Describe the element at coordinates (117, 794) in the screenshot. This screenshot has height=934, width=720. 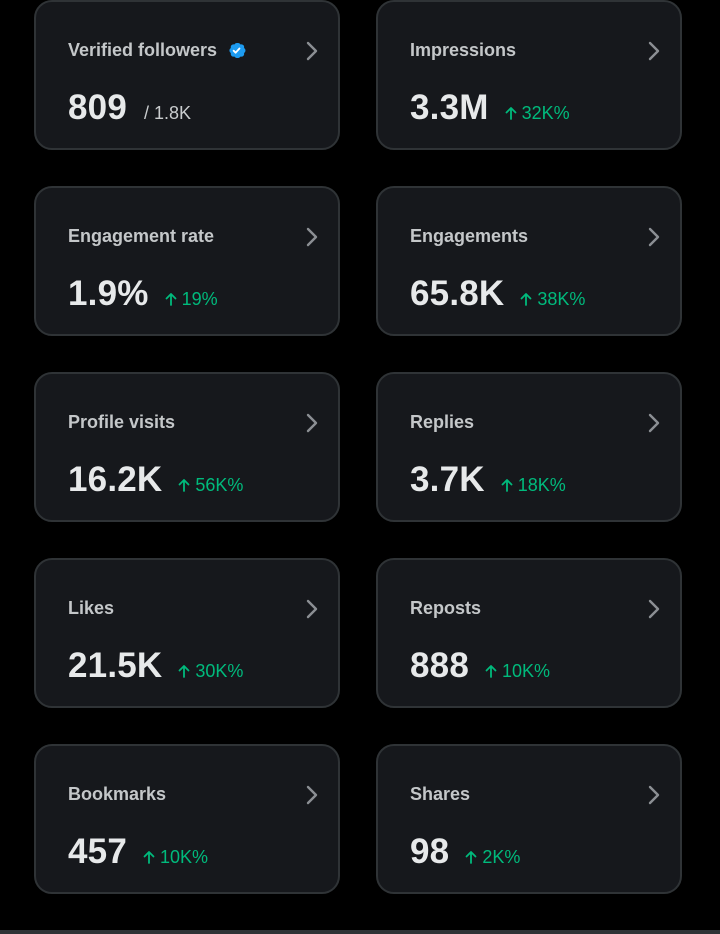
I see `card-title: Bookmarks` at that location.